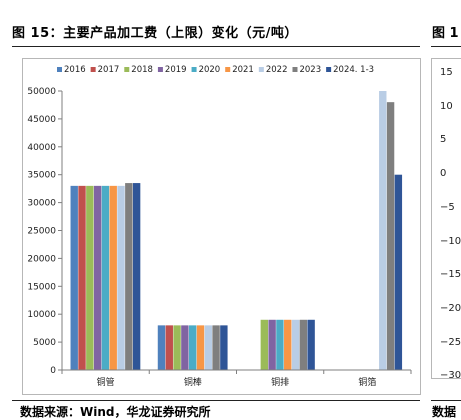 The width and height of the screenshot is (461, 420). I want to click on legend-entry: 2019, so click(176, 70).